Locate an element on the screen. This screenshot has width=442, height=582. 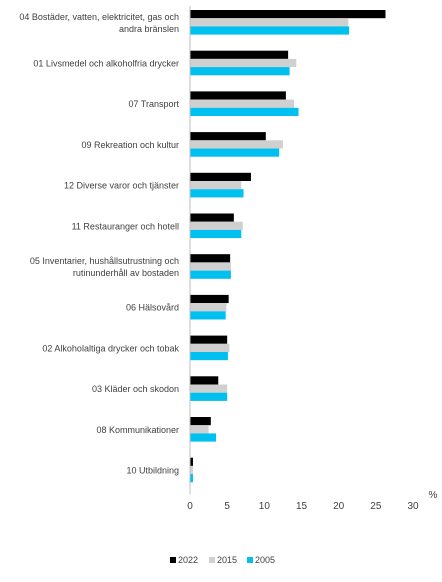
legend-swatch-2005 is located at coordinates (250, 560).